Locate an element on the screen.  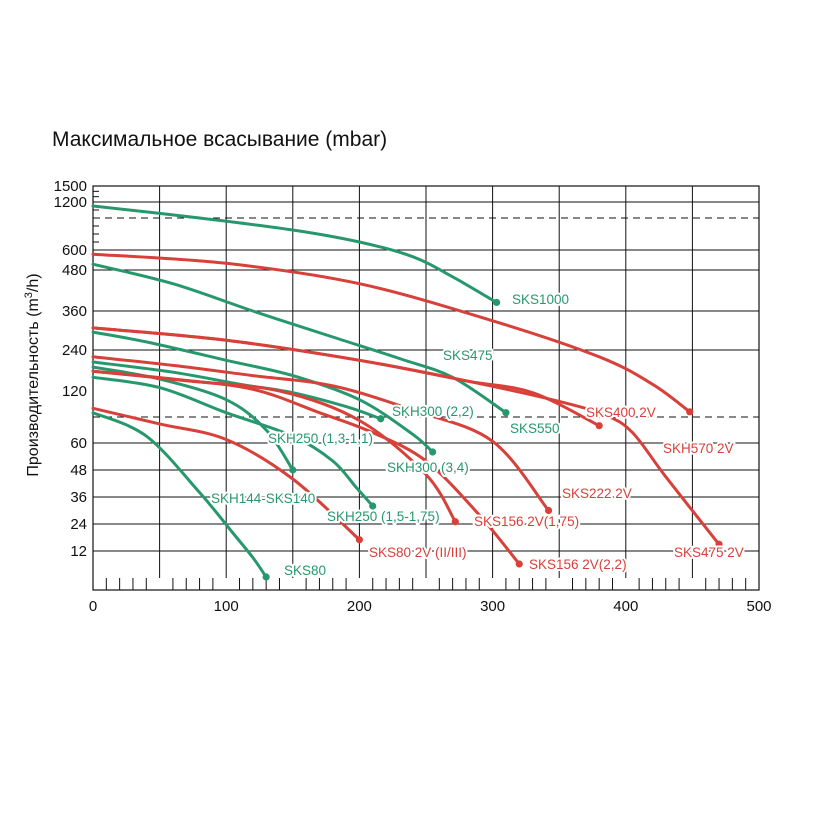
curve-label-sks80-2v-ii-iii: SKS80 2V (II/III) is located at coordinates (418, 552).